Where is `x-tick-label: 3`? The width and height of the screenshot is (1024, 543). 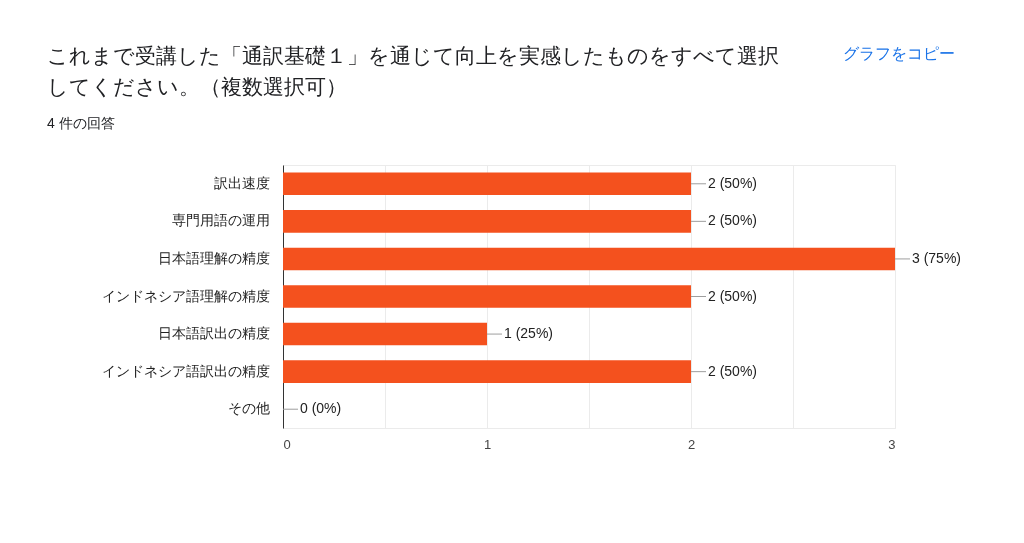 x-tick-label: 3 is located at coordinates (892, 444).